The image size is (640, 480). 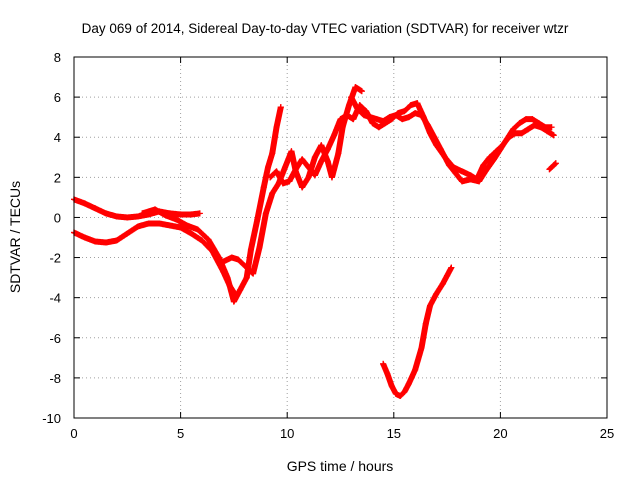 What do you see at coordinates (55, 338) in the screenshot?
I see `y-tick-label: -6` at bounding box center [55, 338].